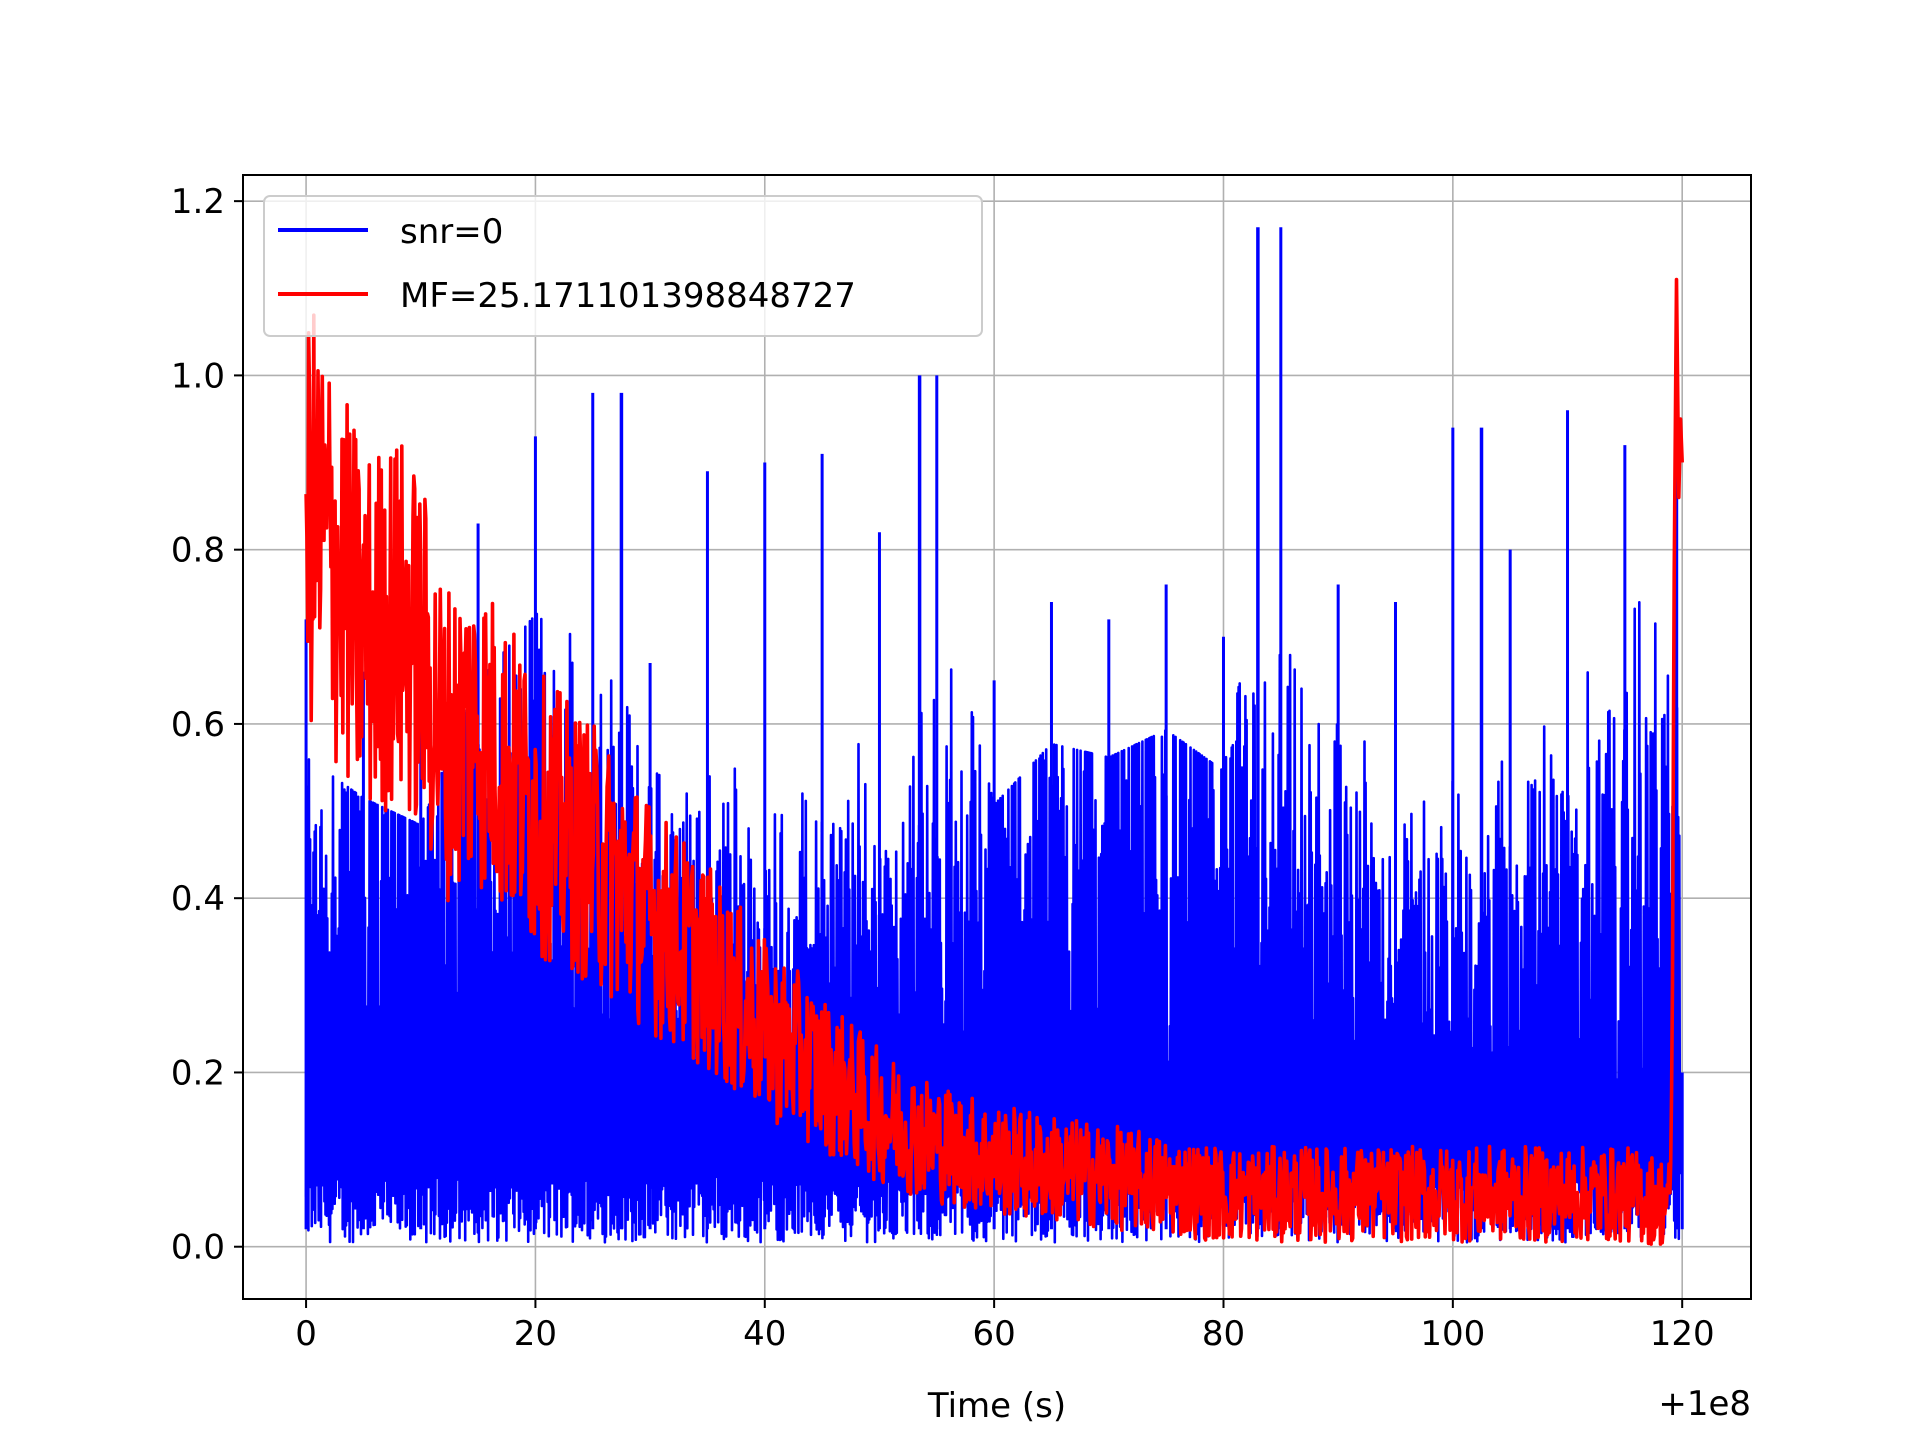  What do you see at coordinates (198, 551) in the screenshot?
I see `y-tick-label: 0.8` at bounding box center [198, 551].